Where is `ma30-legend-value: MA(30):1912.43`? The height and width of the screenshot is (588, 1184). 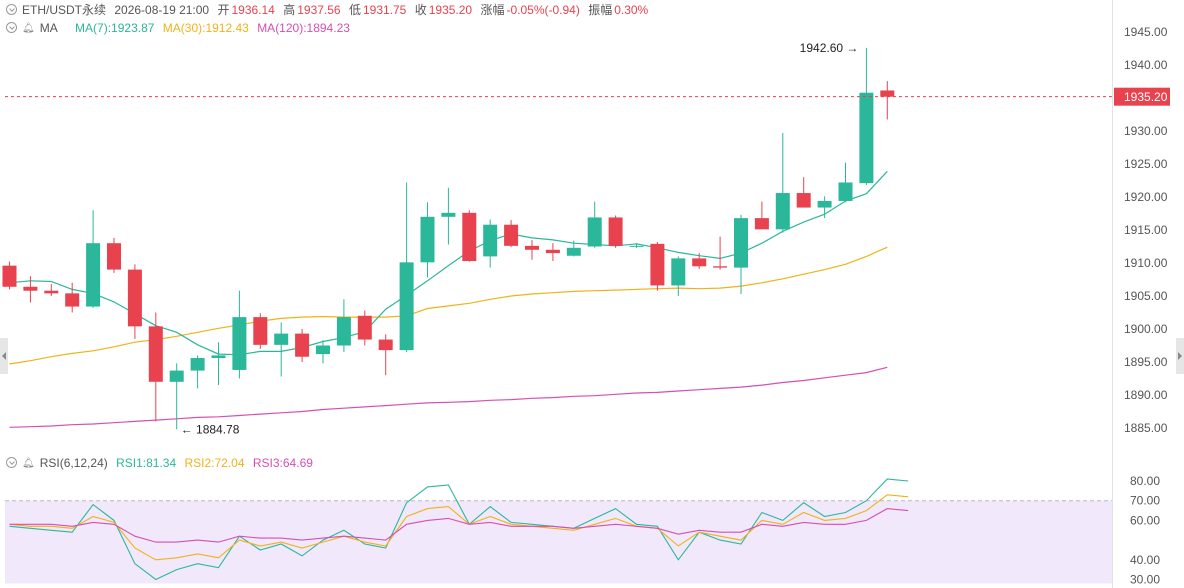
ma30-legend-value: MA(30):1912.43 is located at coordinates (205, 28).